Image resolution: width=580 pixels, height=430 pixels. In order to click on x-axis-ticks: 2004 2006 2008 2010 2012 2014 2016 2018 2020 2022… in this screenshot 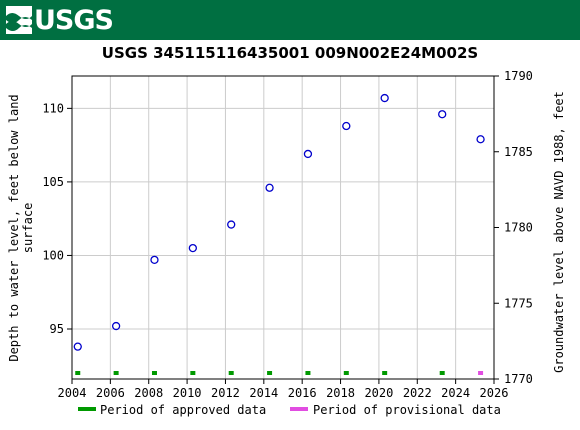, I will do `click(283, 389)`.